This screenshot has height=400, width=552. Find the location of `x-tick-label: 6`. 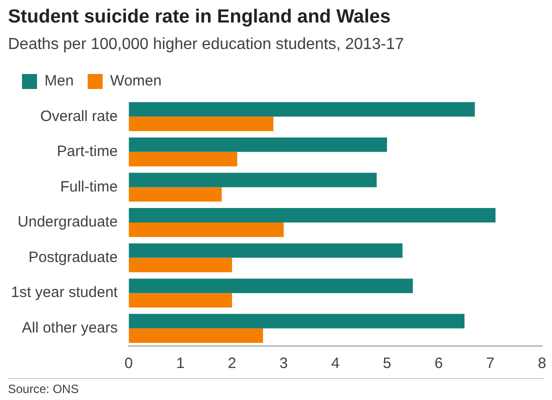

x-tick-label: 6 is located at coordinates (438, 363).